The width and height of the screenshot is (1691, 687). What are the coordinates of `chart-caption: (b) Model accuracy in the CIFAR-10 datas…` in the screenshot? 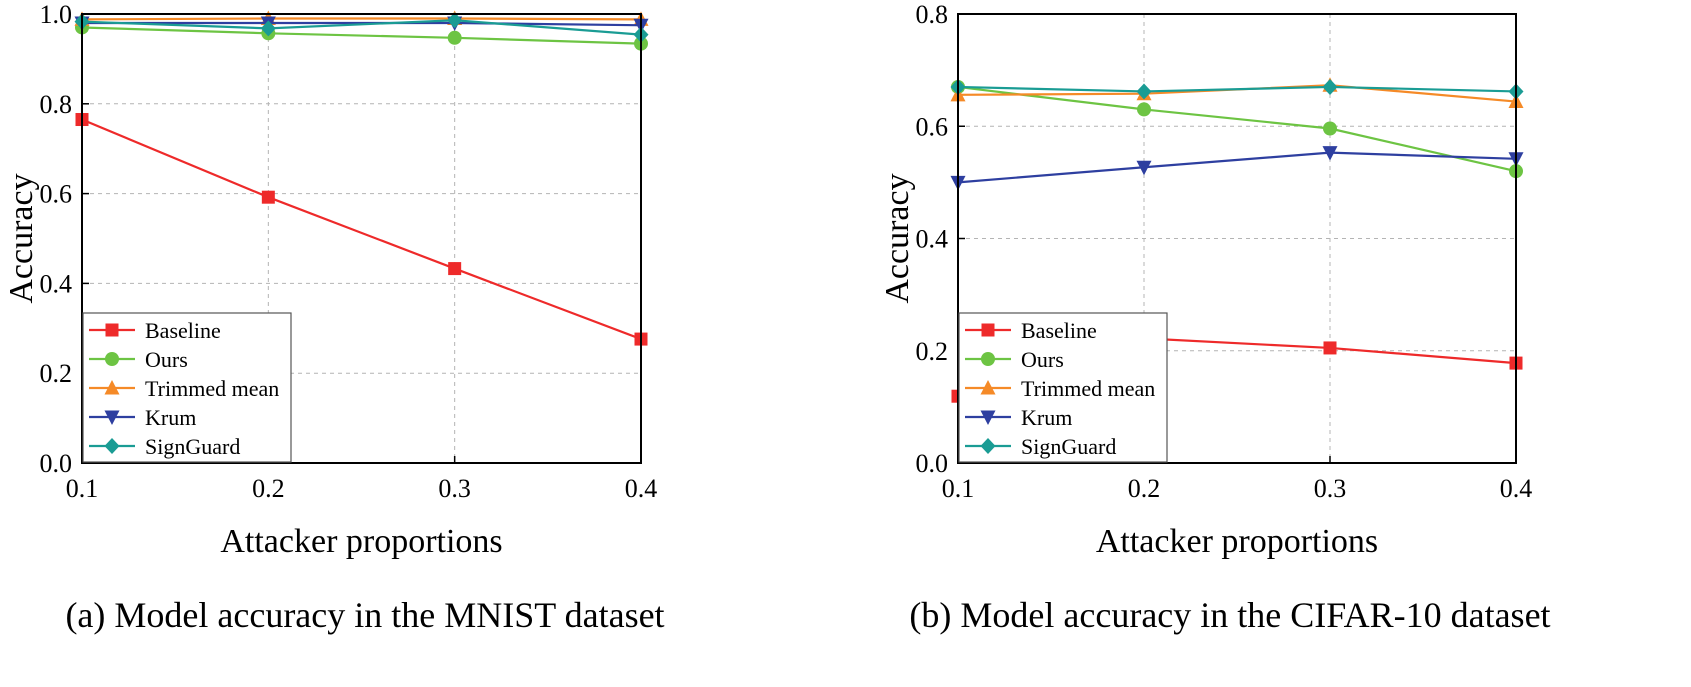 It's located at (1229, 615).